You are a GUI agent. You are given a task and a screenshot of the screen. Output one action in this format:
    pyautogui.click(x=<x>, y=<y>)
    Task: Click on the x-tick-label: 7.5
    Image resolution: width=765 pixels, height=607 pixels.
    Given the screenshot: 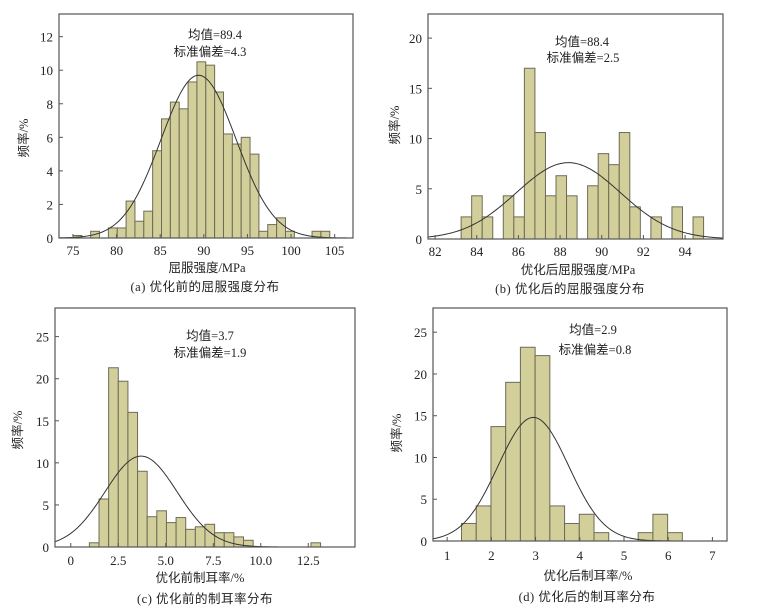 What is the action you would take?
    pyautogui.click(x=213, y=560)
    